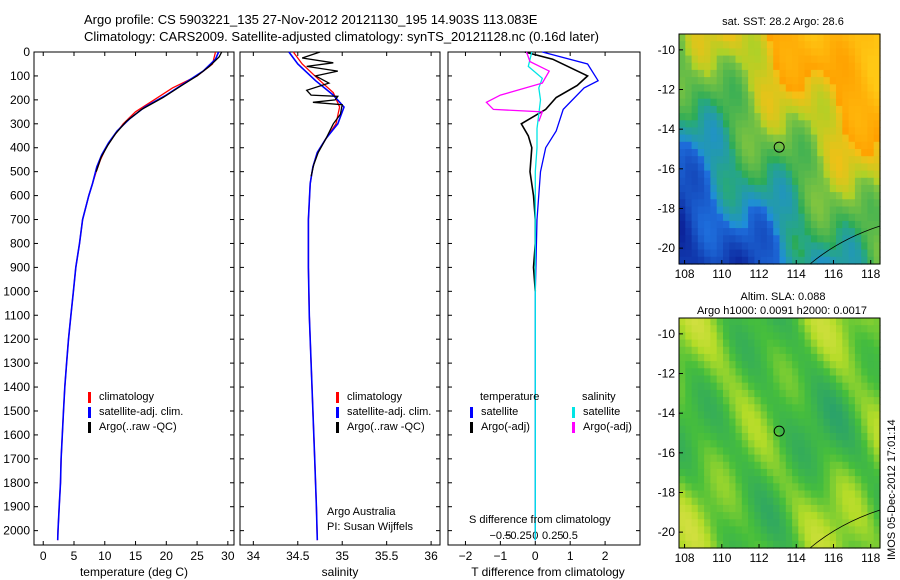 Image resolution: width=900 pixels, height=580 pixels. I want to click on argo-annotation-line1: Argo Australia, so click(361, 512).